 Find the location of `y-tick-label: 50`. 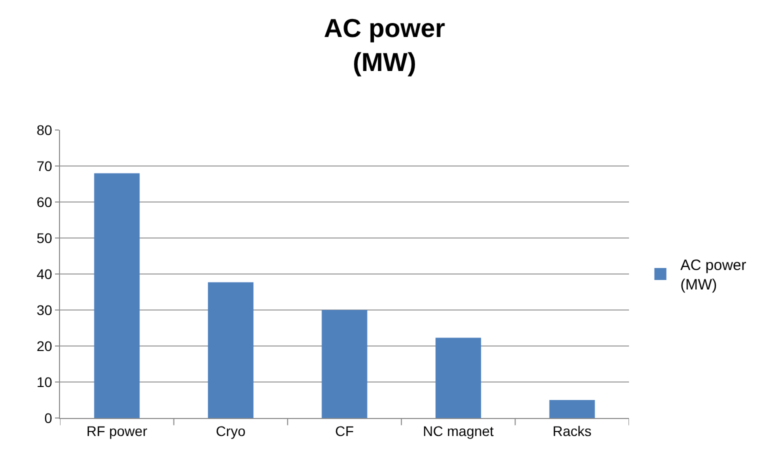

y-tick-label: 50 is located at coordinates (44, 238).